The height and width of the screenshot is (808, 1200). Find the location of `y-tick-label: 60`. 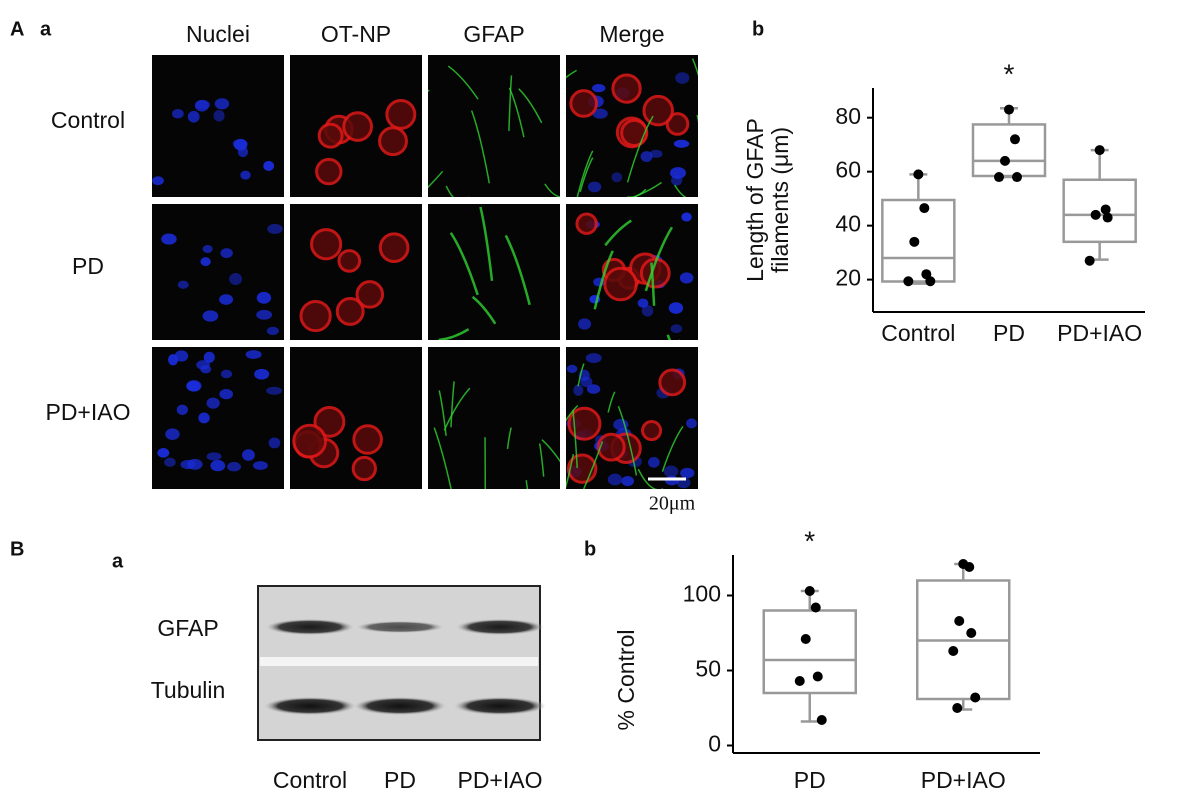

y-tick-label: 60 is located at coordinates (848, 170).